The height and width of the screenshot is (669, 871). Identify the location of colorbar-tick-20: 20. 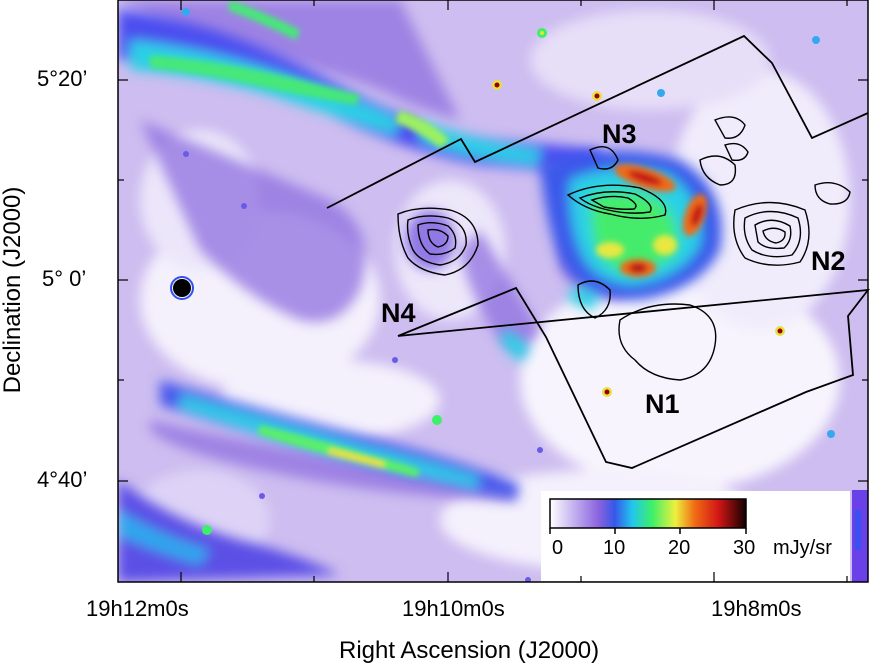
(679, 548).